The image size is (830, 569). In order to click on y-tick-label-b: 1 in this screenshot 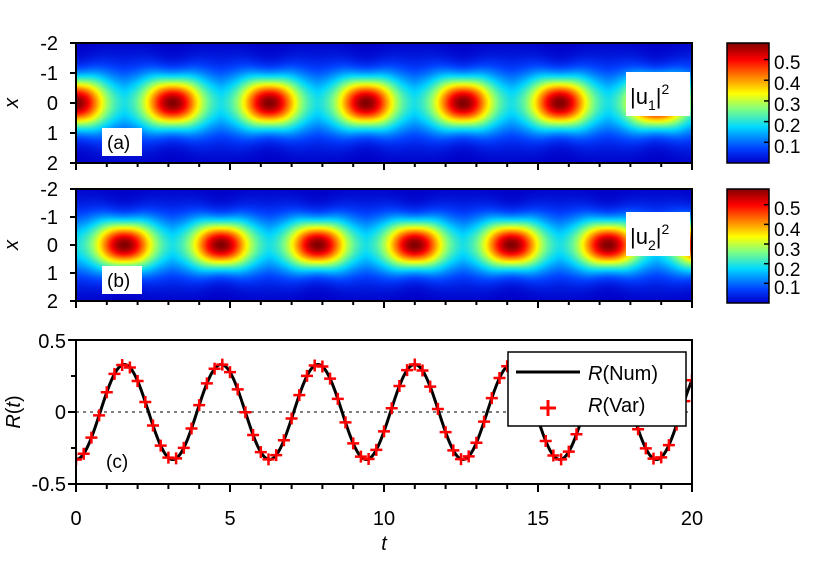, I will do `click(52, 274)`.